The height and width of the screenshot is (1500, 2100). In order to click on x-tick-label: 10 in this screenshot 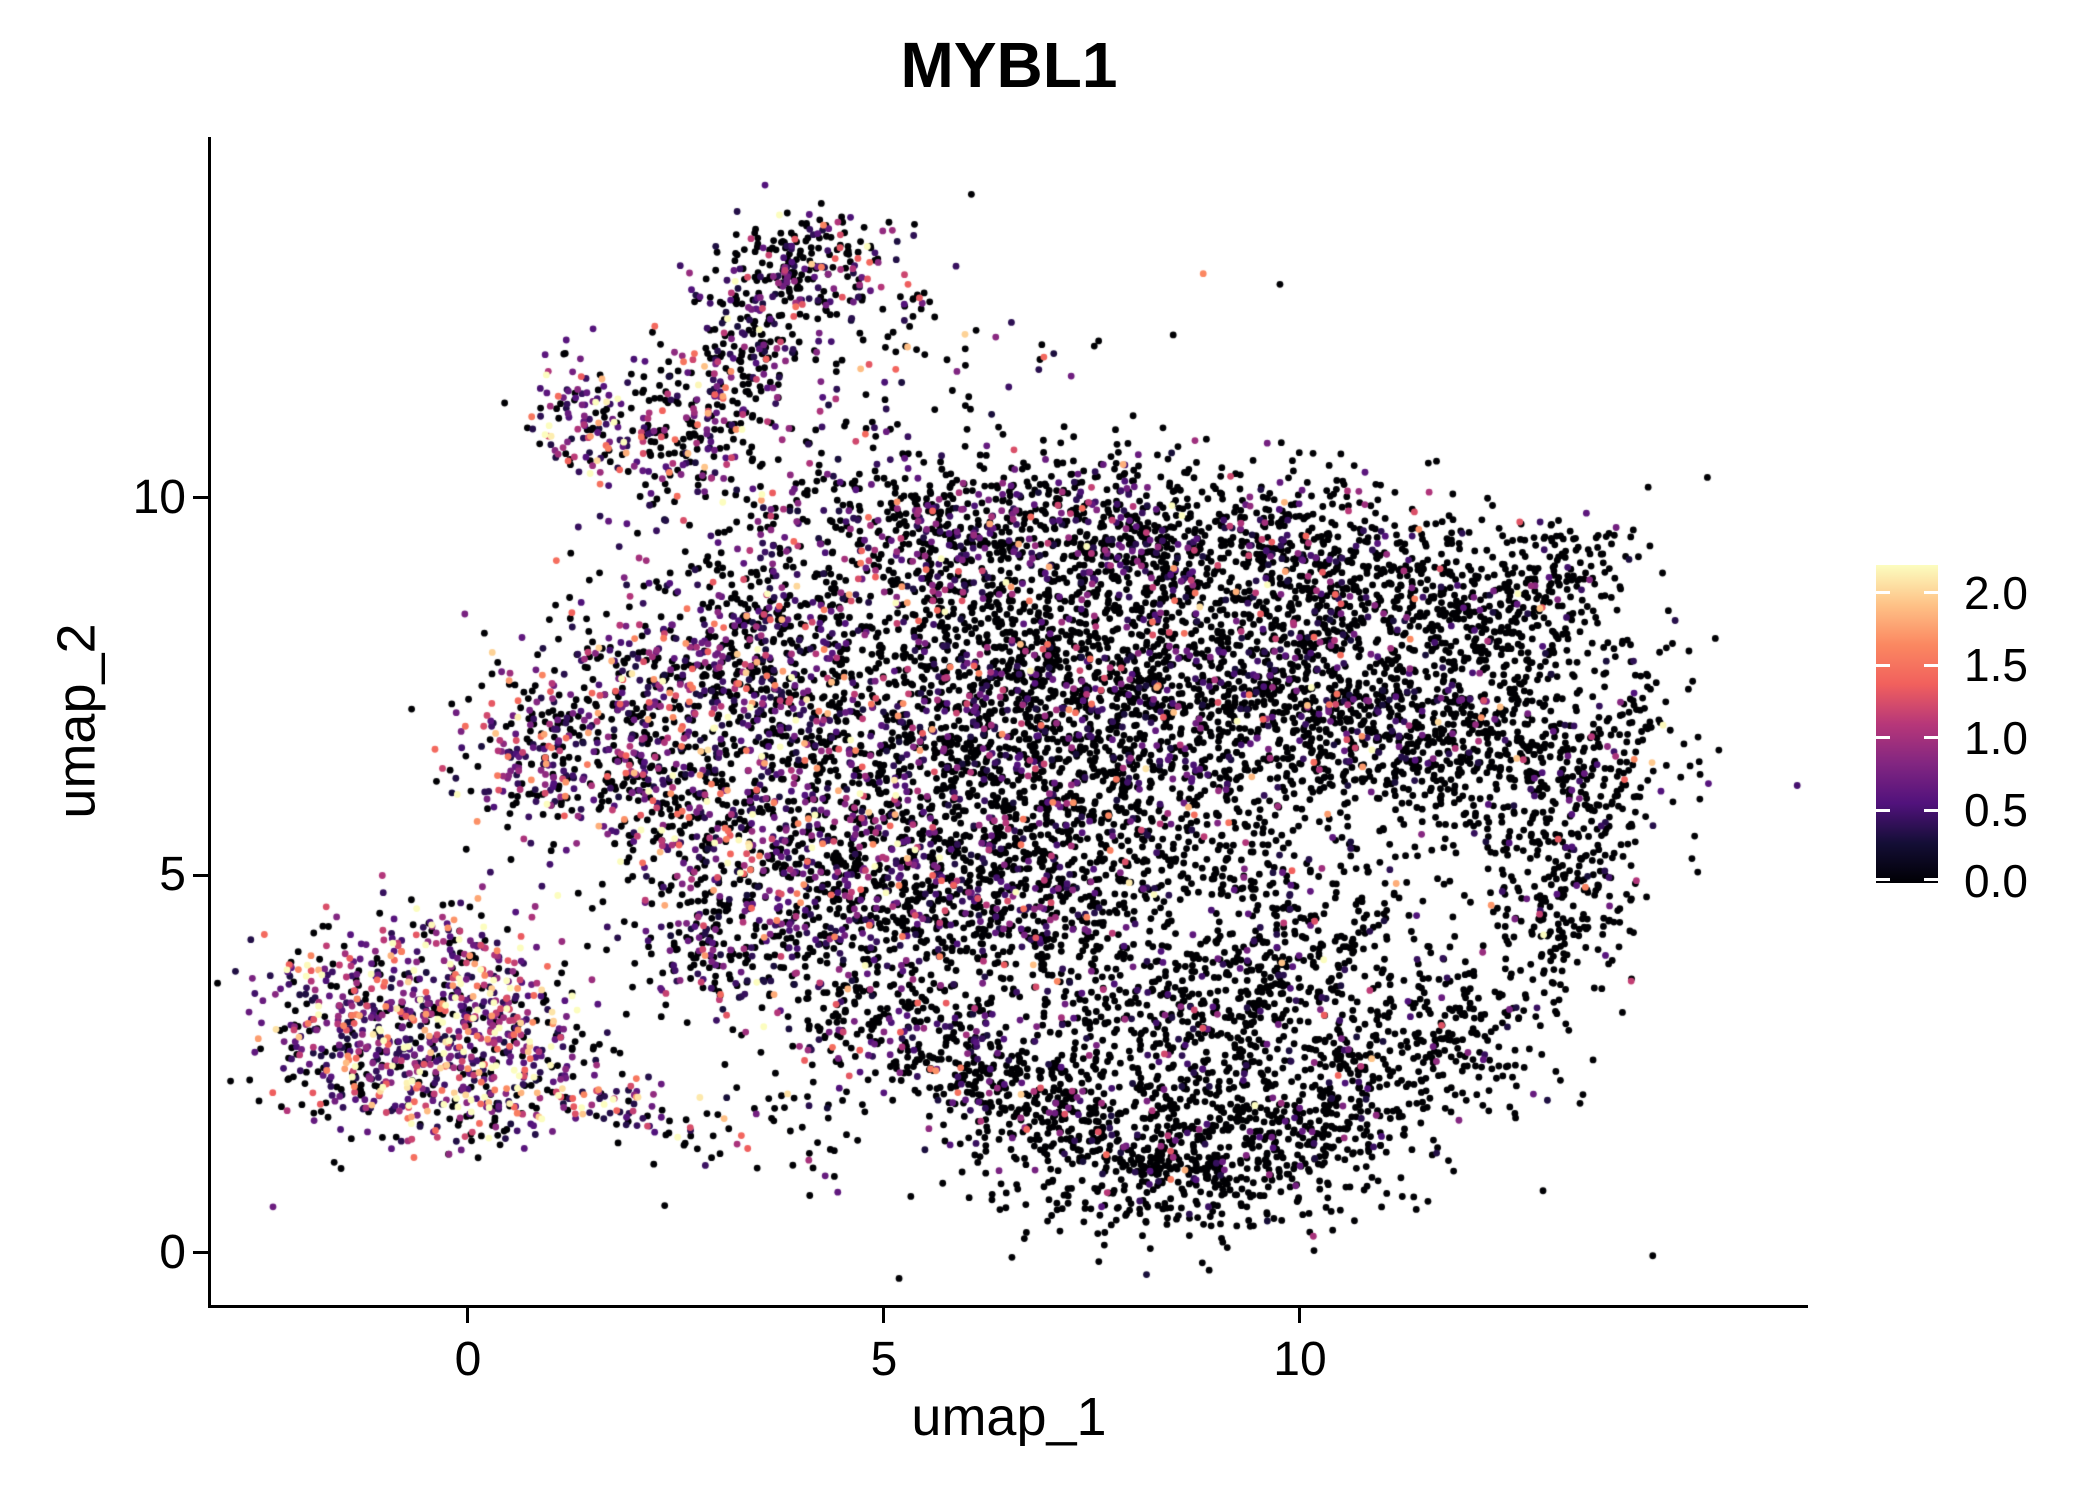, I will do `click(1300, 1359)`.